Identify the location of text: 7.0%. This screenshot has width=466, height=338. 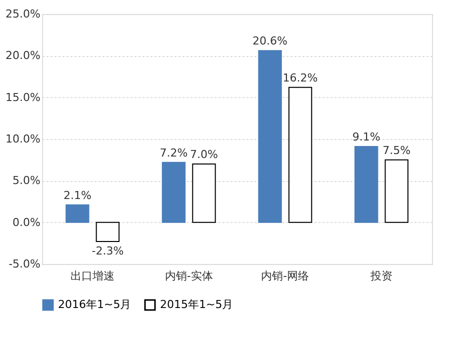
(204, 154).